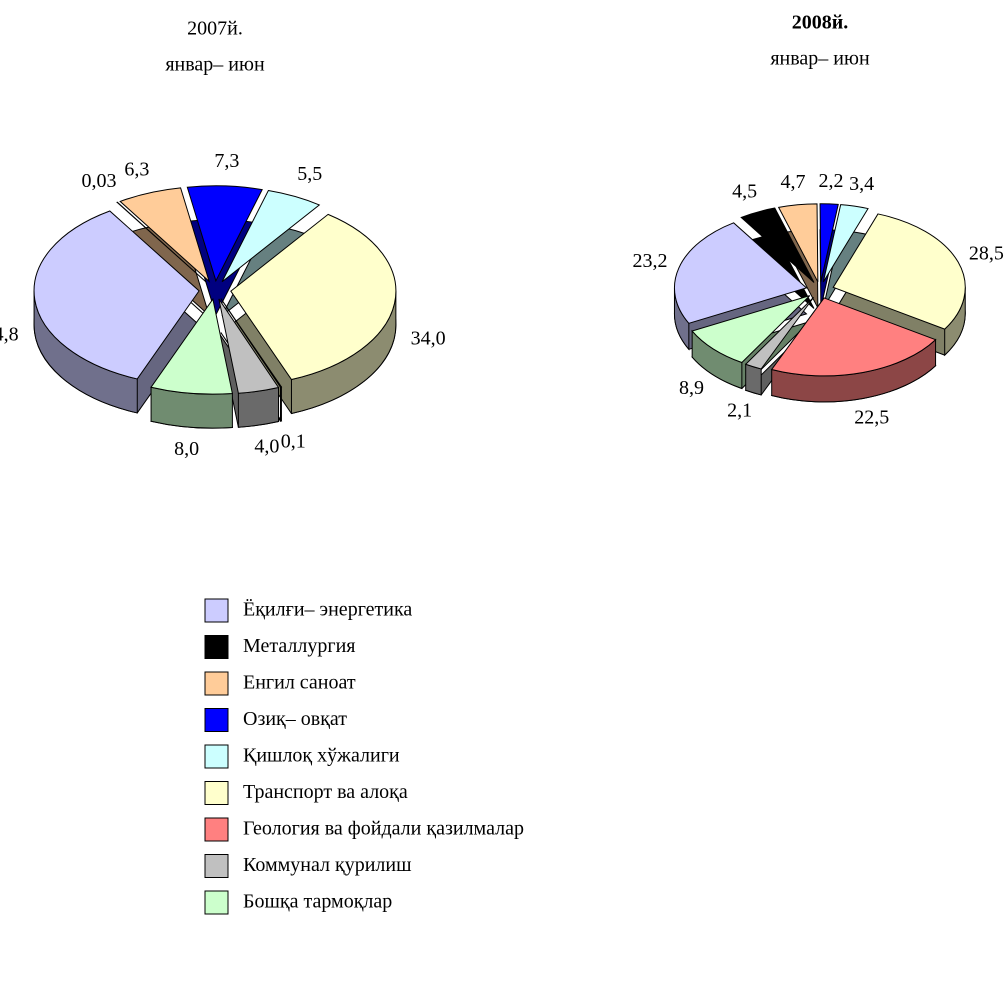 The height and width of the screenshot is (988, 1007). Describe the element at coordinates (136, 170) in the screenshot. I see `data-label: 6,3` at that location.